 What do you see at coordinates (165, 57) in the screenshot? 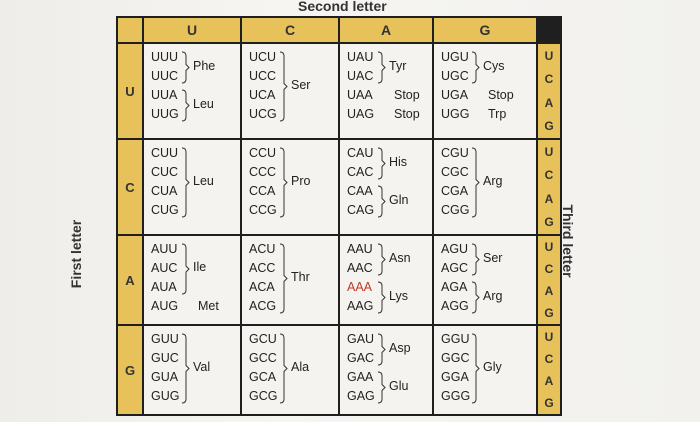
I see `codon: UUU` at bounding box center [165, 57].